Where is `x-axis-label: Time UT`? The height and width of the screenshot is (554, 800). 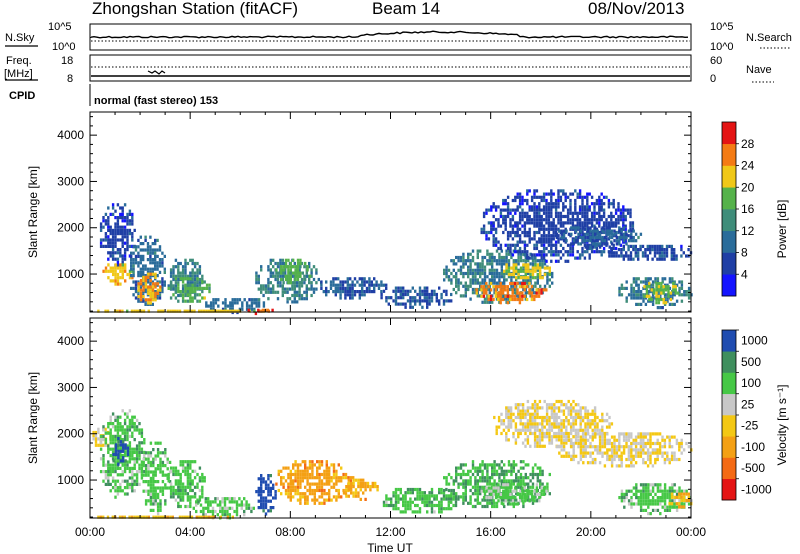 x-axis-label: Time UT is located at coordinates (390, 547).